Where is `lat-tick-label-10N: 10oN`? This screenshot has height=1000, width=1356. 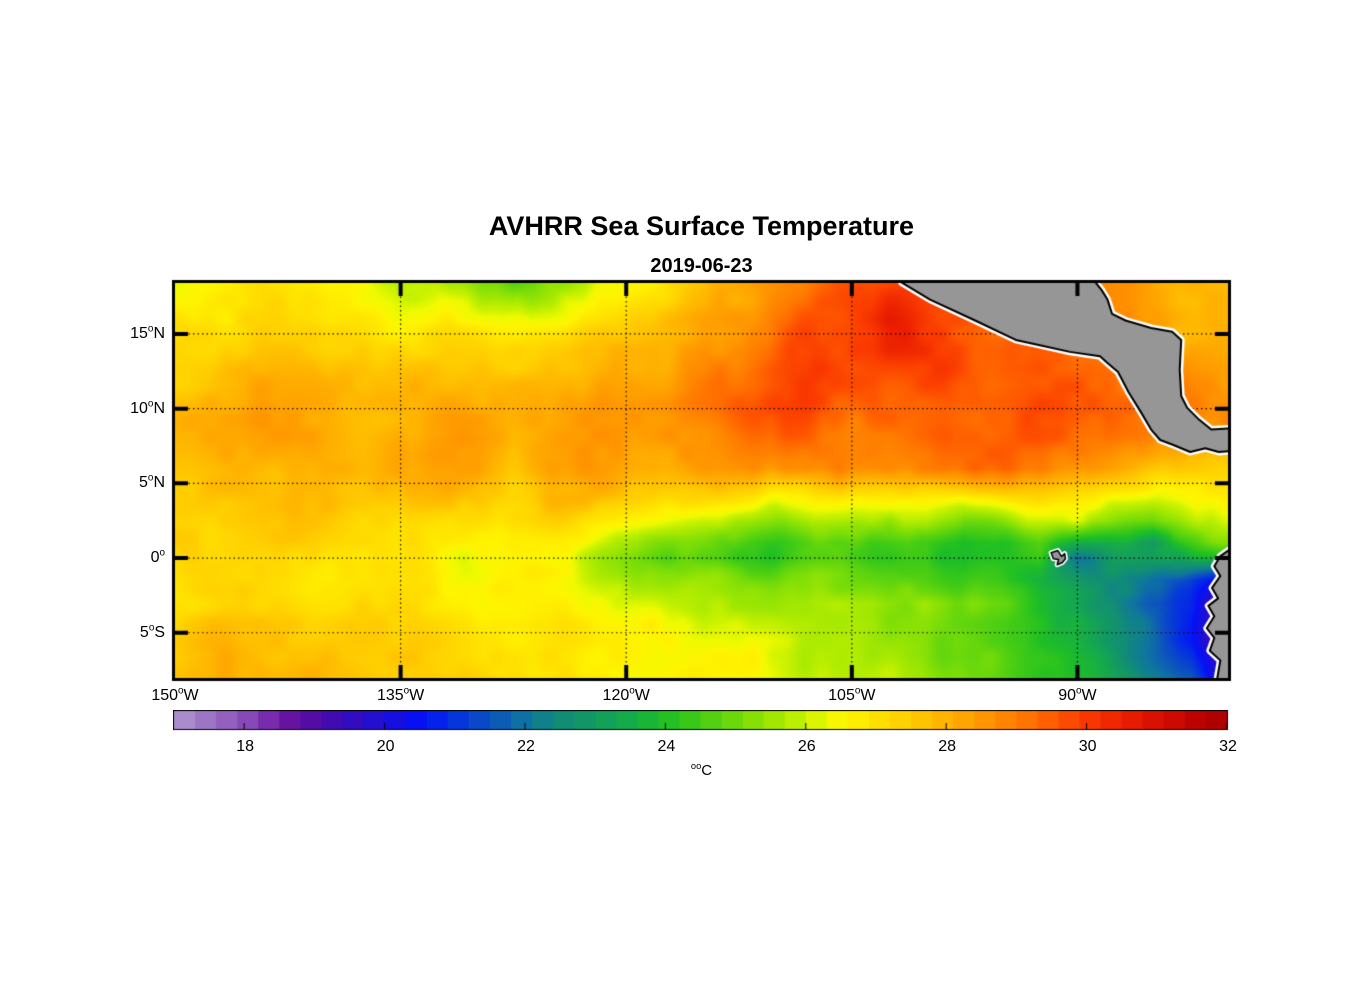
lat-tick-label-10N: 10oN is located at coordinates (147, 407).